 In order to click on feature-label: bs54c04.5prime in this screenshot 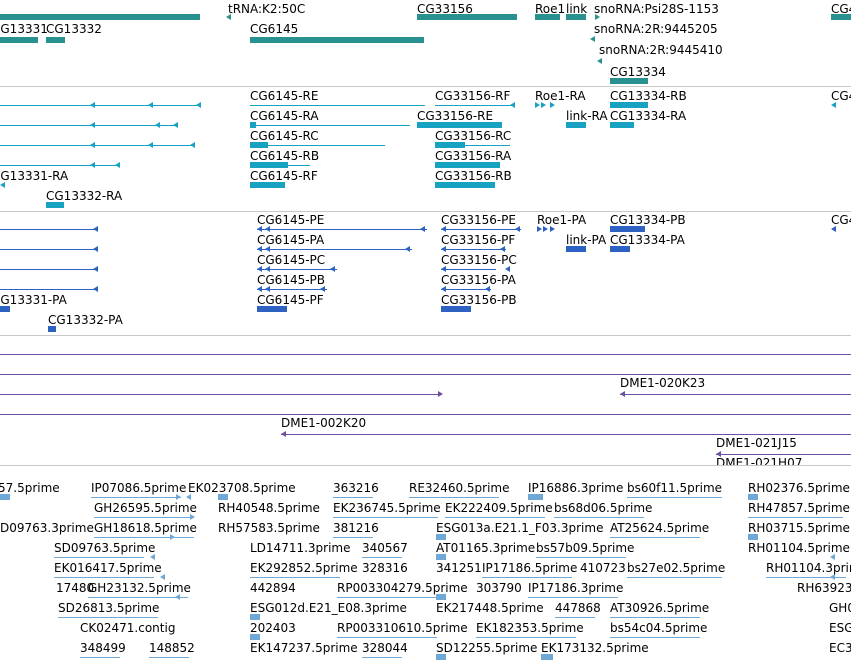, I will do `click(659, 628)`.